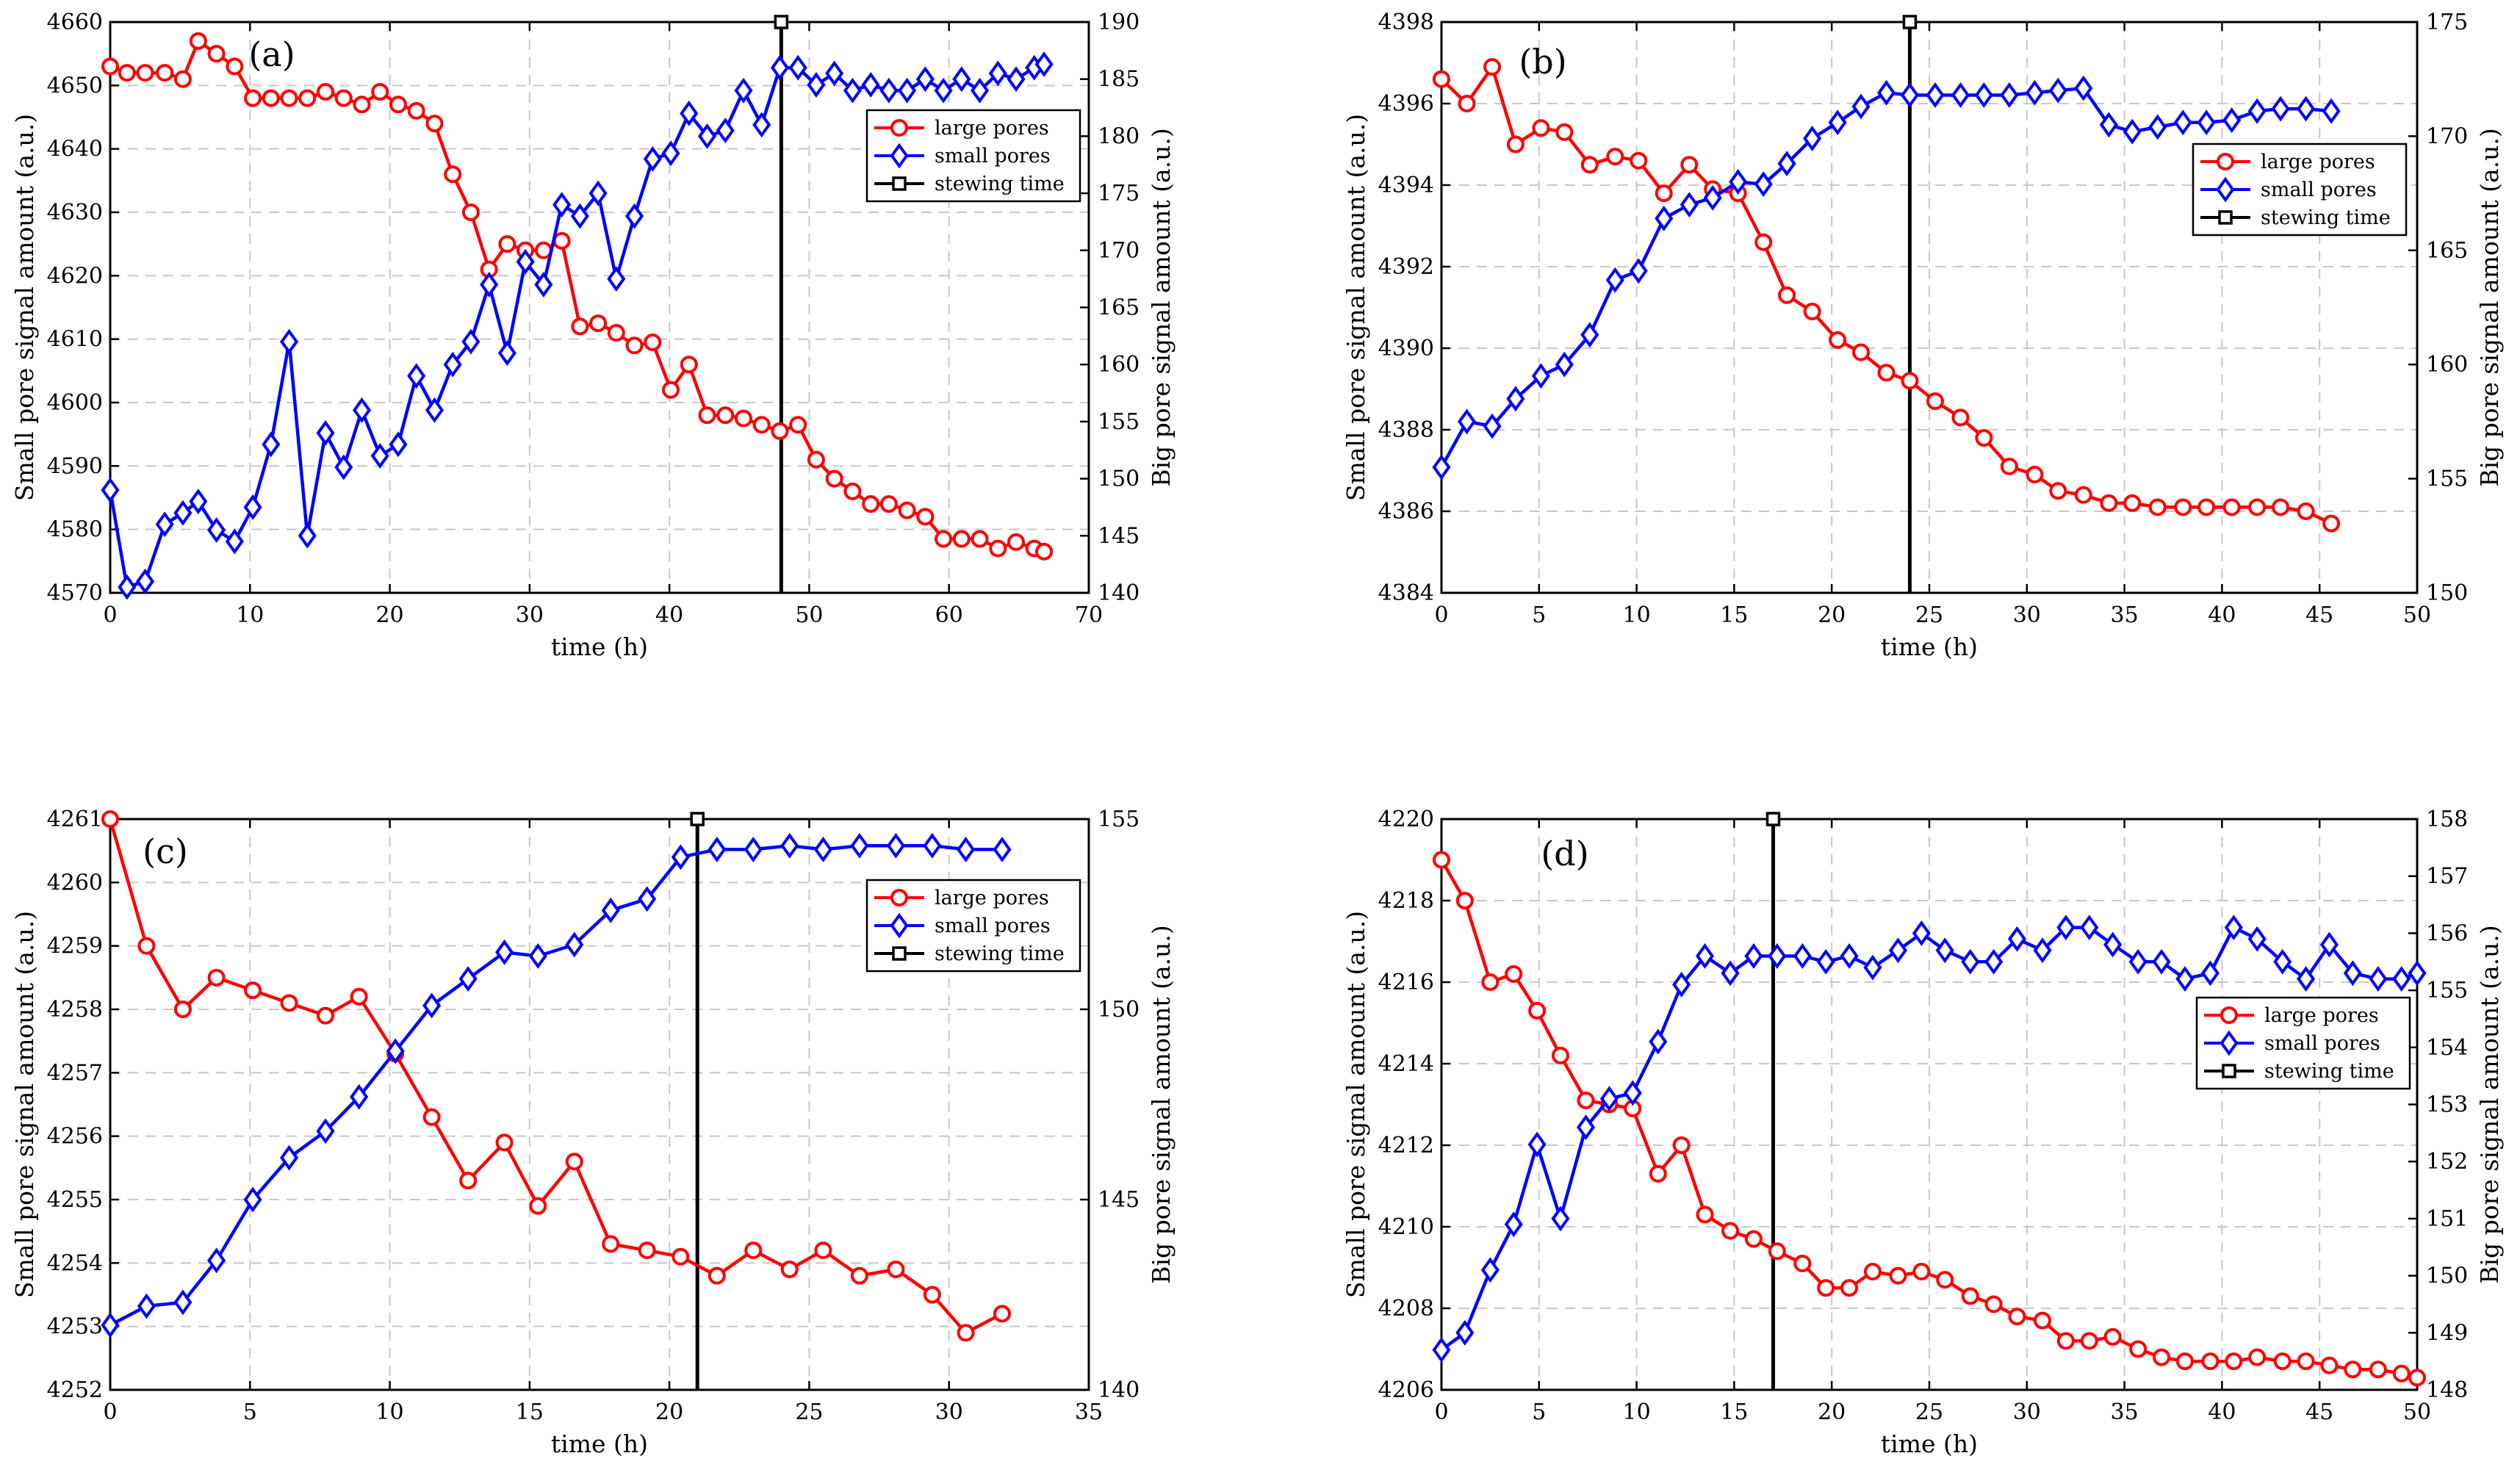 The height and width of the screenshot is (1478, 2520). Describe the element at coordinates (1637, 1412) in the screenshot. I see `x-tick-label: 10` at that location.